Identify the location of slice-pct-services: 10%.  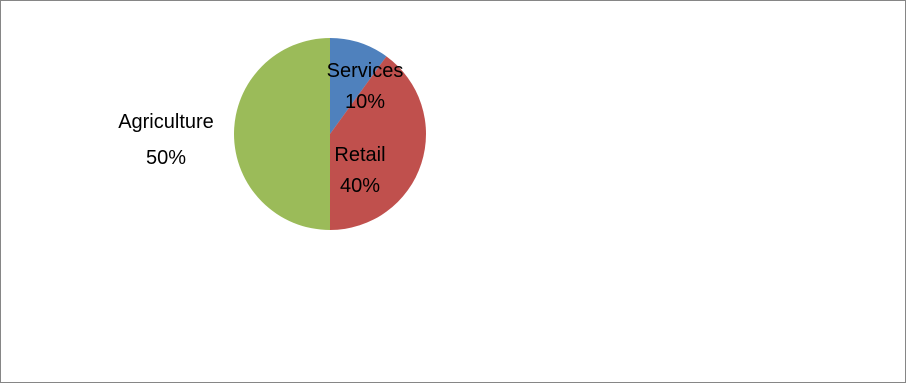
(365, 102).